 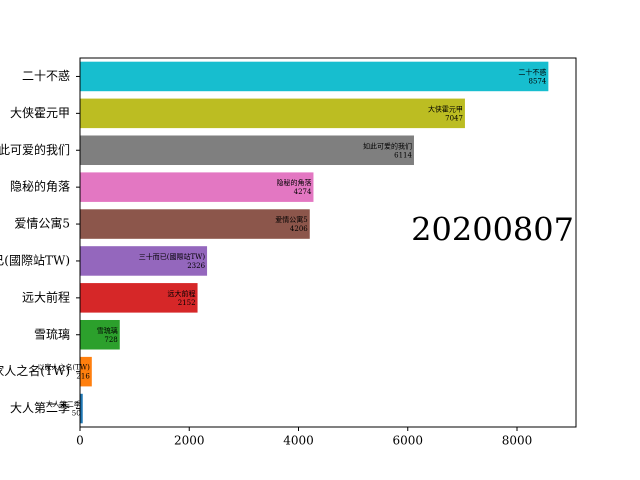 What do you see at coordinates (299, 229) in the screenshot?
I see `bar-value-label: 4206` at bounding box center [299, 229].